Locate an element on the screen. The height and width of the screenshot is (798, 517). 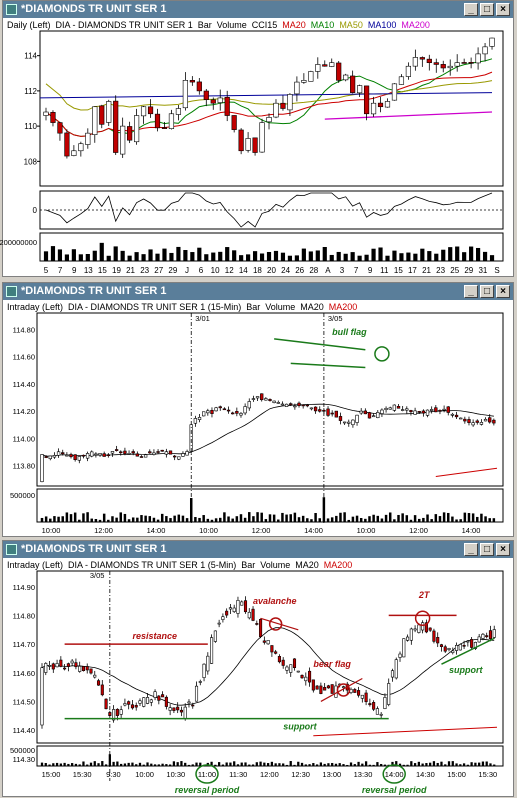
support-trend-line is located at coordinates (468, 651).